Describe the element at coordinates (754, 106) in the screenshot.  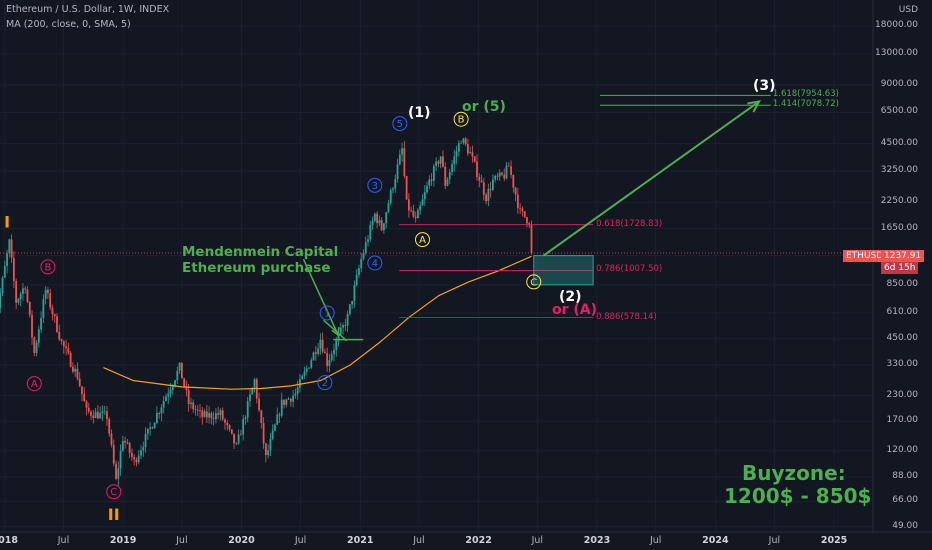
I see `projection-arrow-head` at that location.